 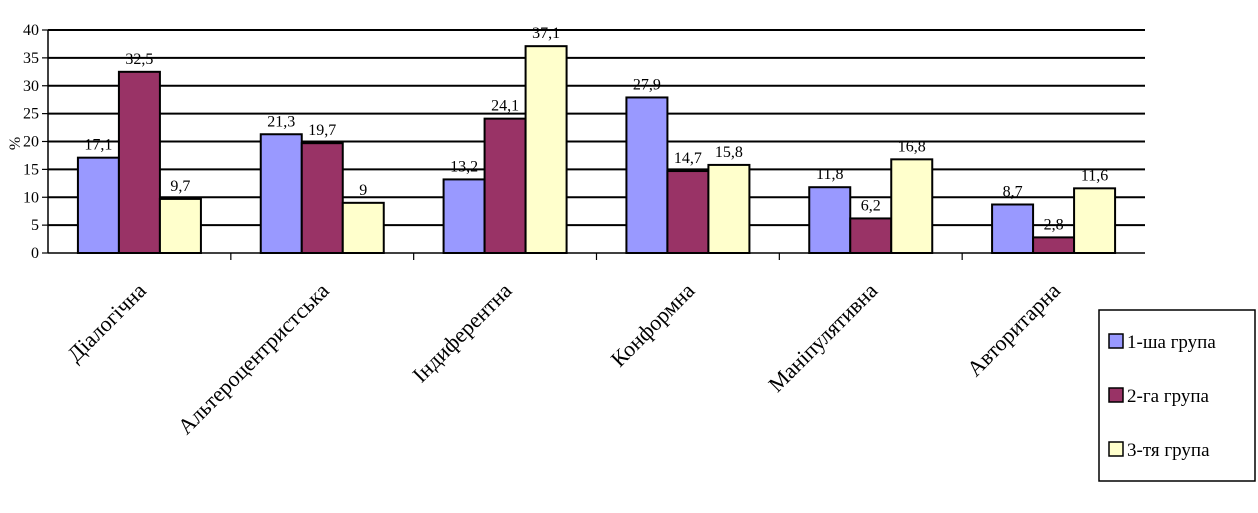 I want to click on y-axis-label: %, so click(x=15, y=143).